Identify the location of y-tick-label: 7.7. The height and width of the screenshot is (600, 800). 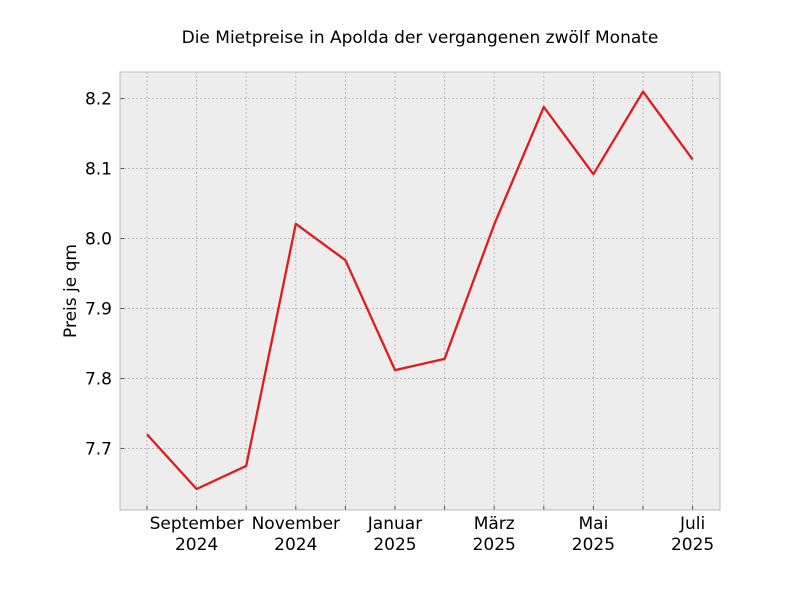
(98, 449).